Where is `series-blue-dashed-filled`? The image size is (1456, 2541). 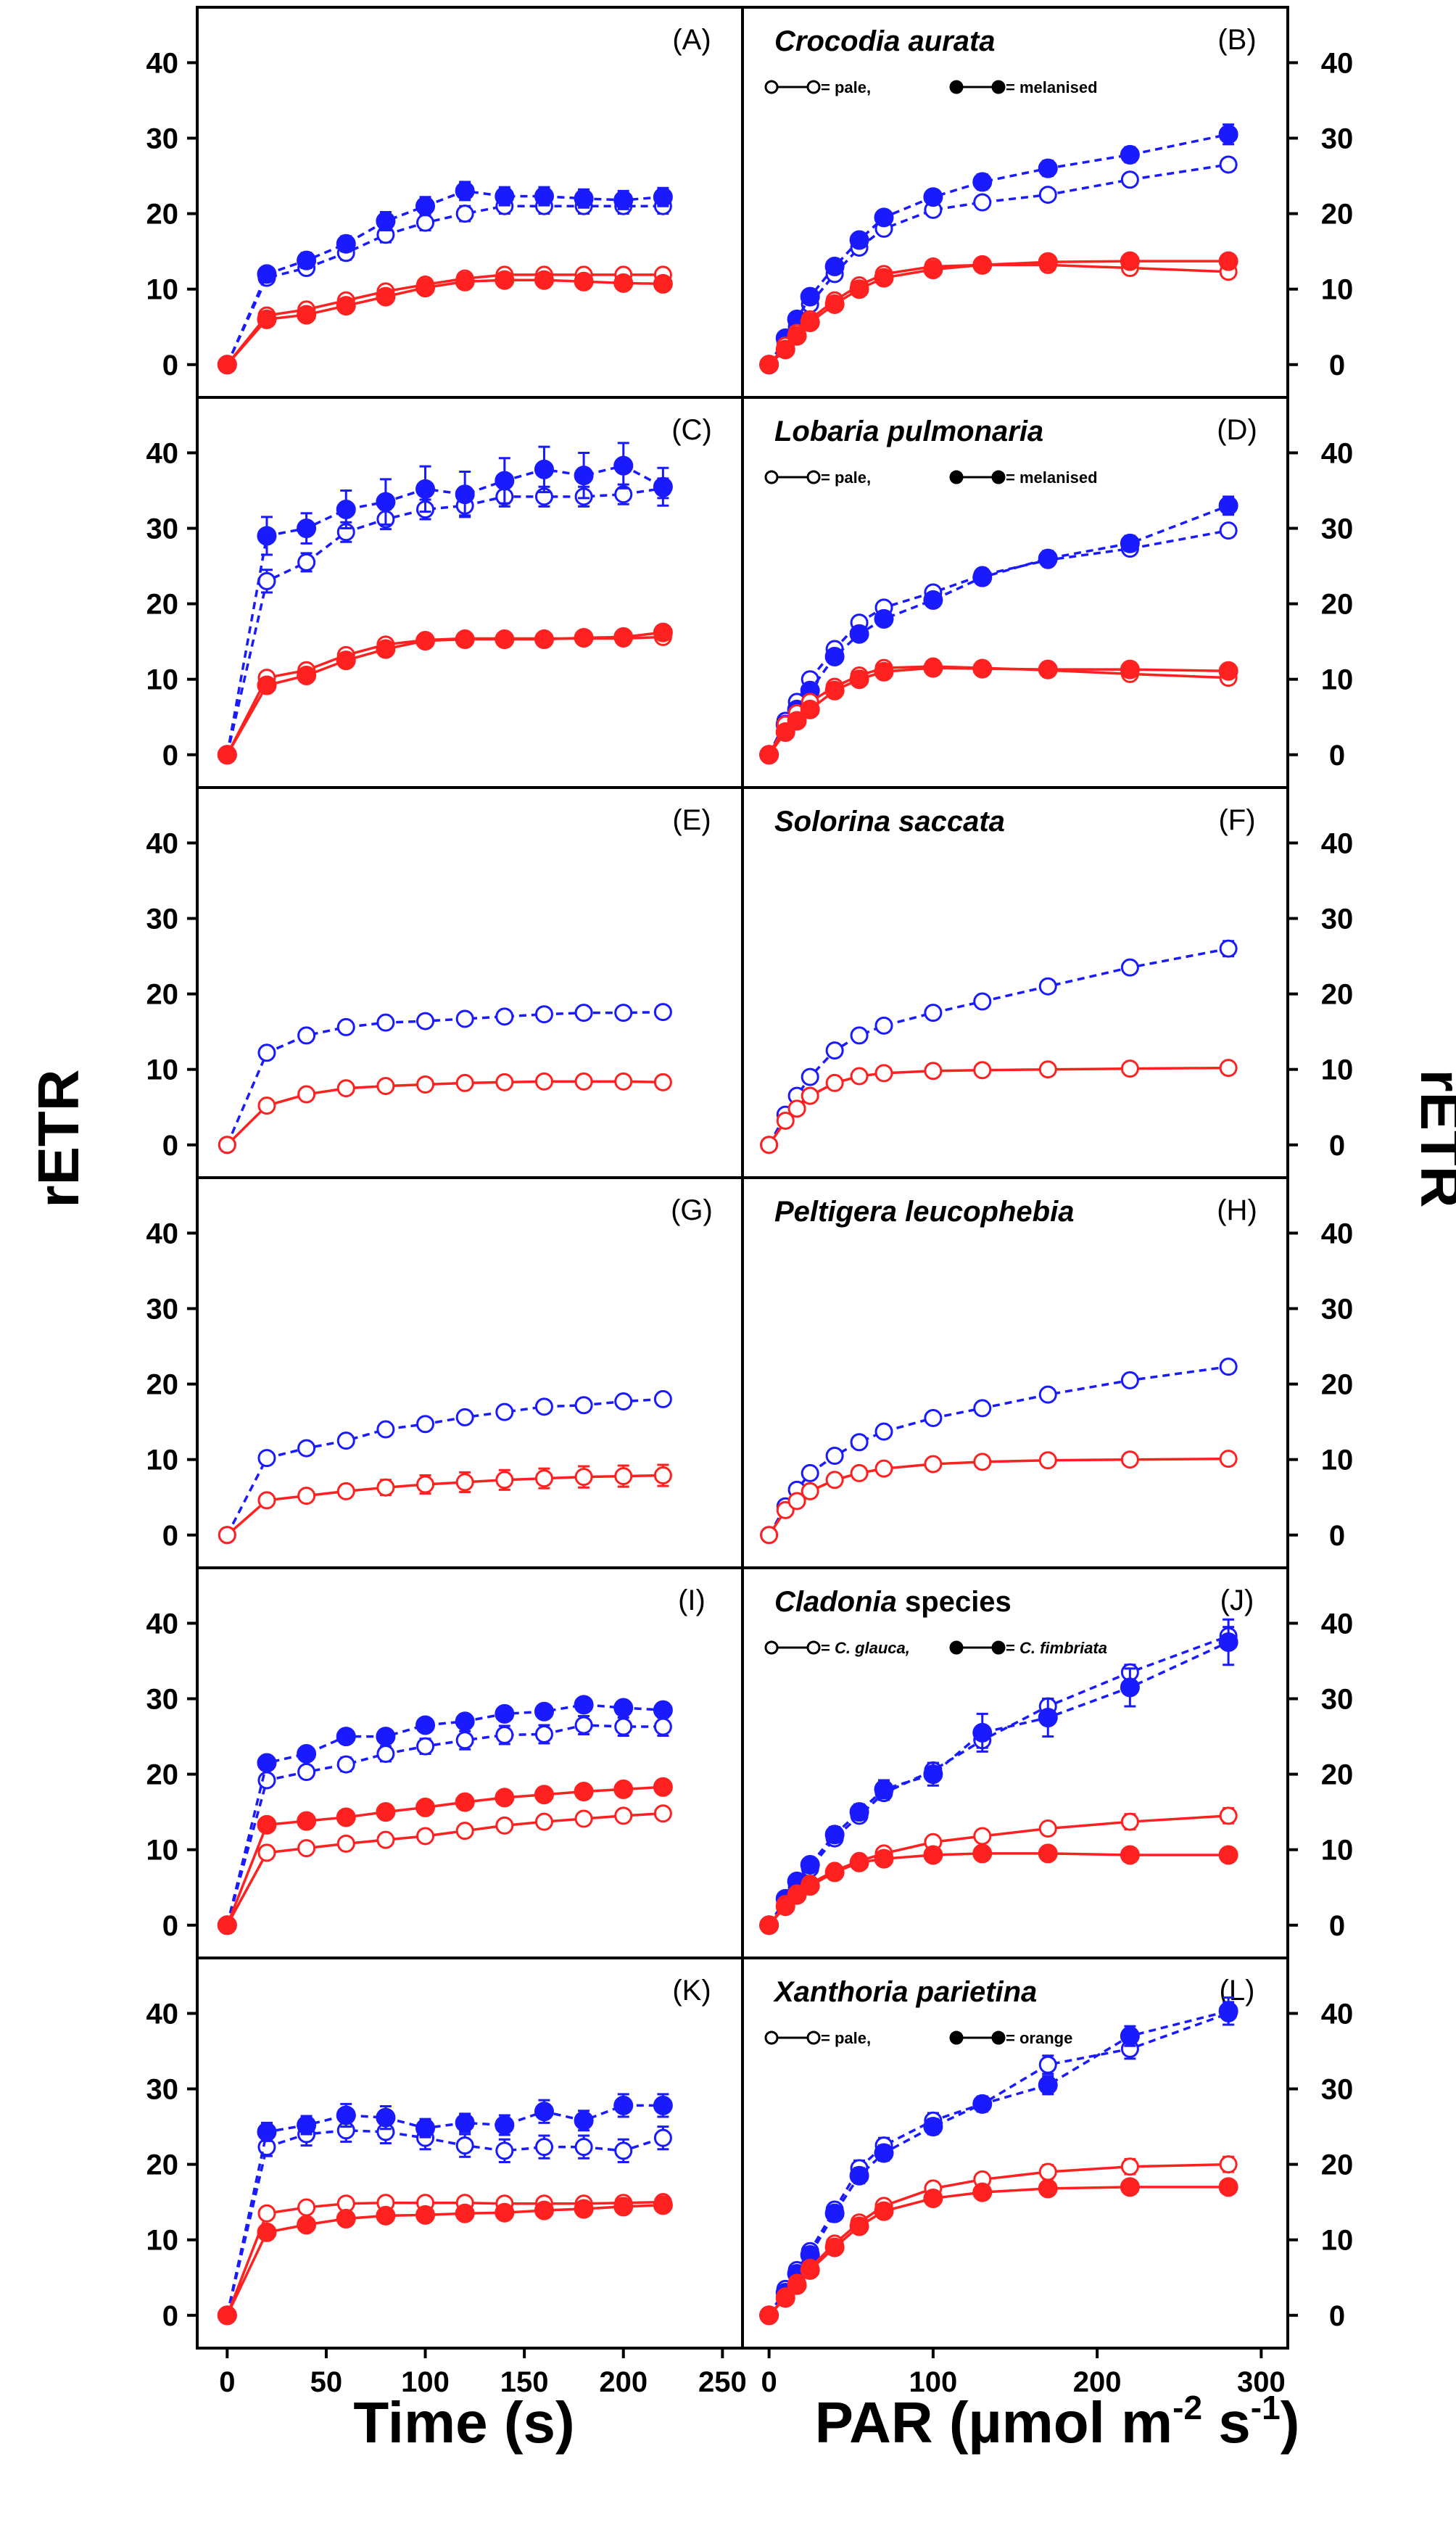
series-blue-dashed-filled is located at coordinates (998, 630).